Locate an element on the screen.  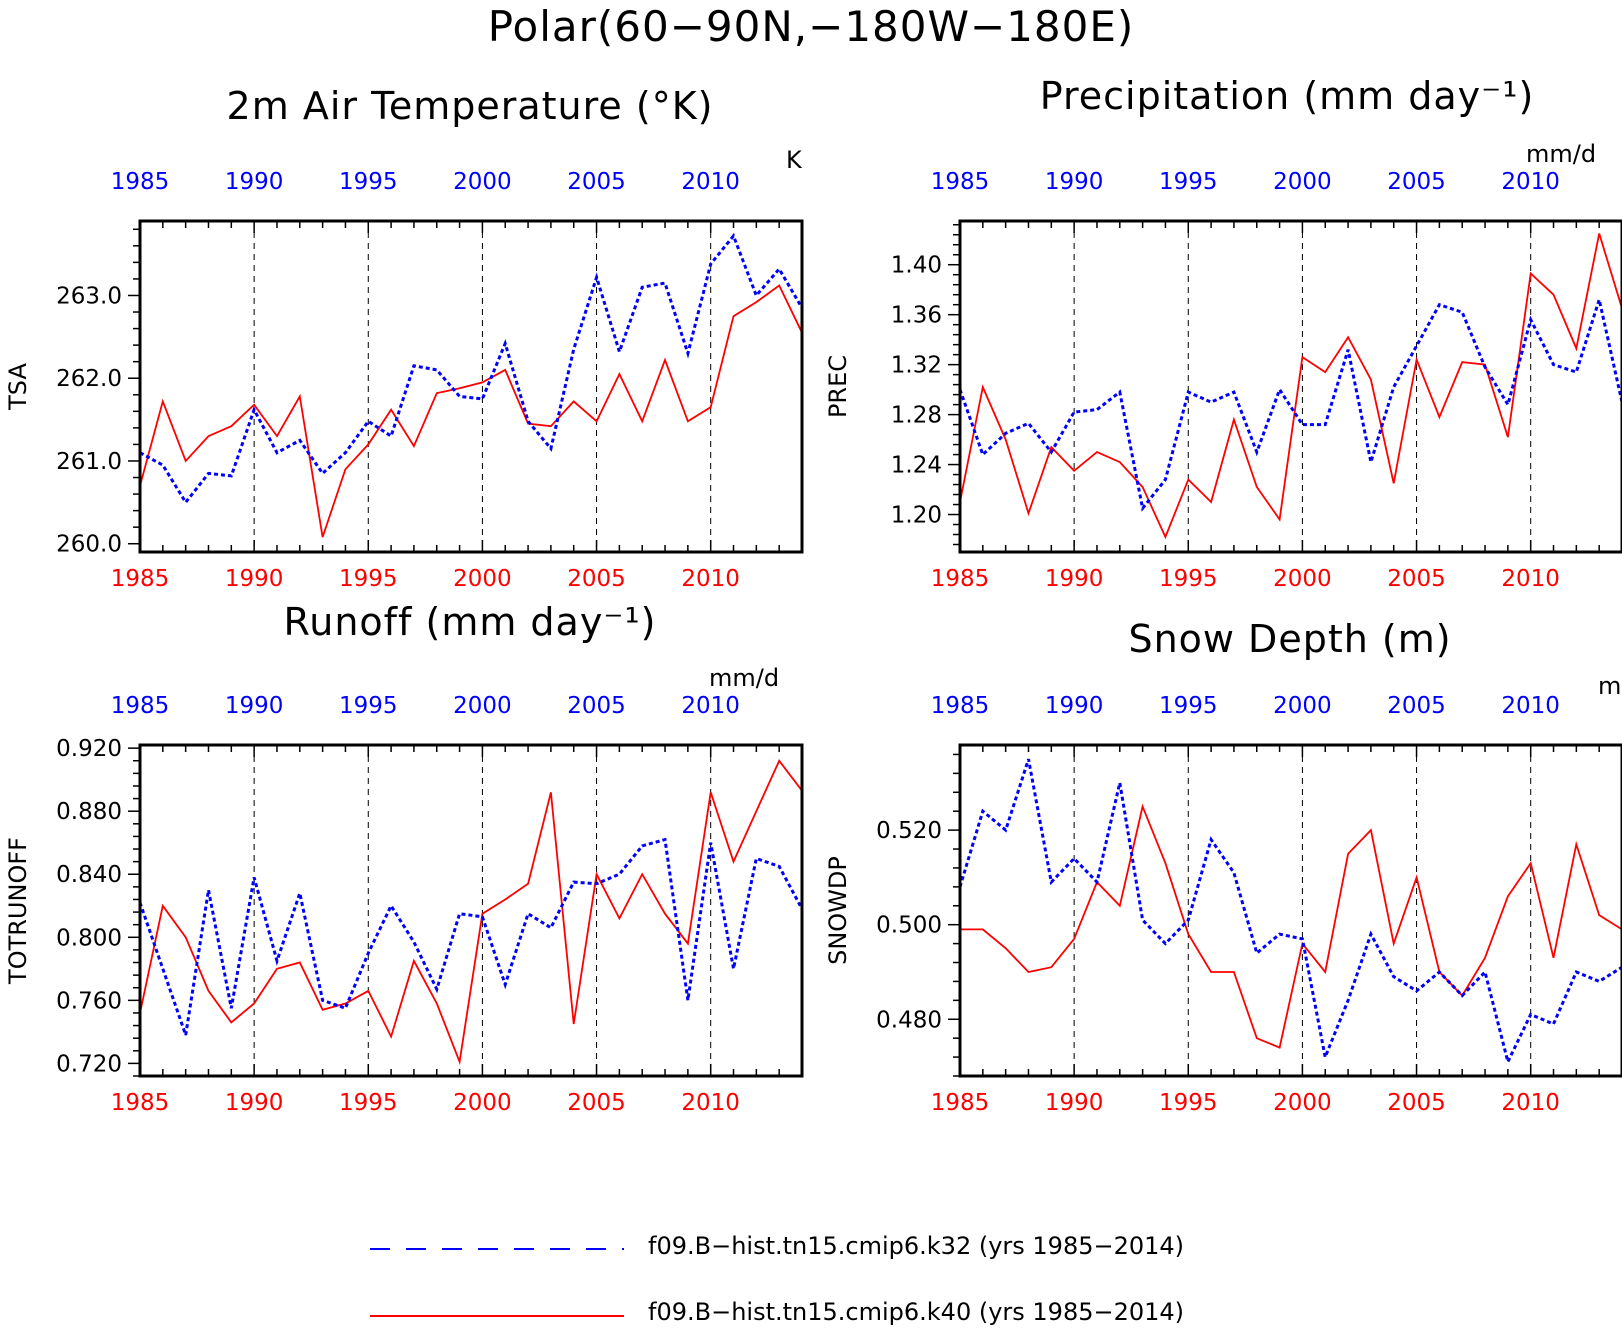
y-tick-label: 0.880 is located at coordinates (89, 812).